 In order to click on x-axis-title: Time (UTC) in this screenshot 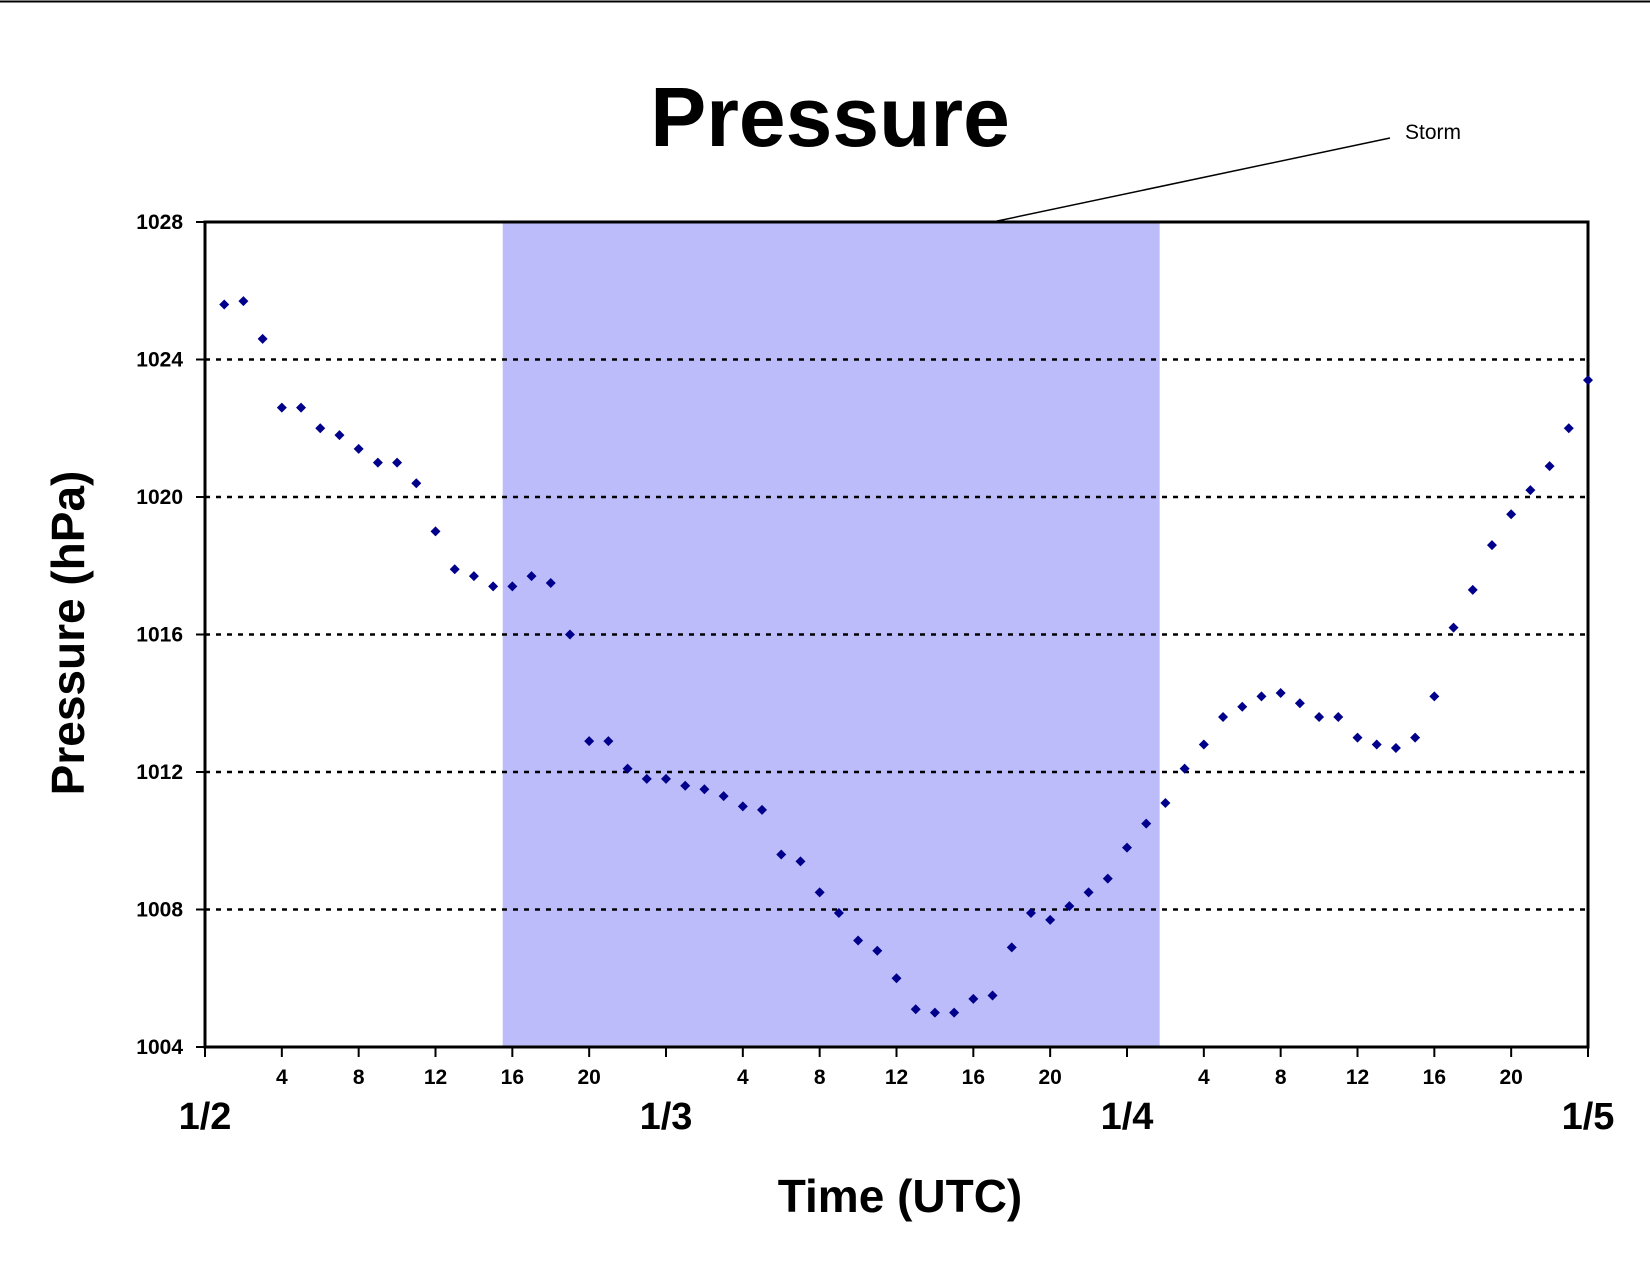, I will do `click(900, 1196)`.